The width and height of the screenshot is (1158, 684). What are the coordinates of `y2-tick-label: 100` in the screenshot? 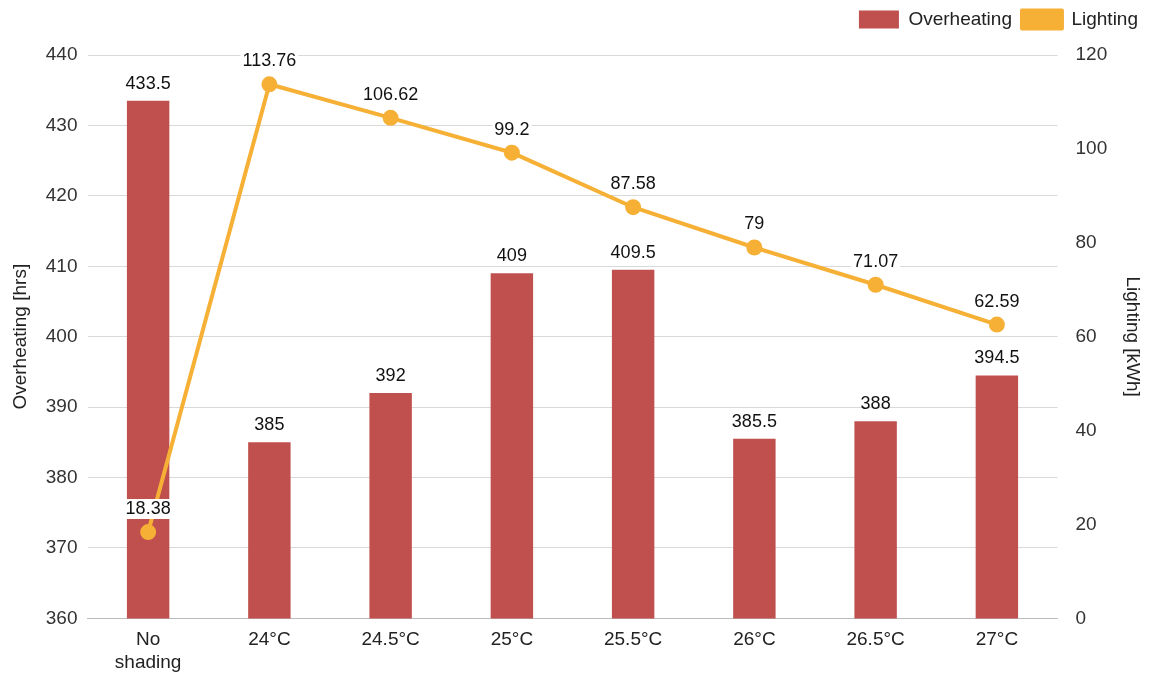 It's located at (1091, 148).